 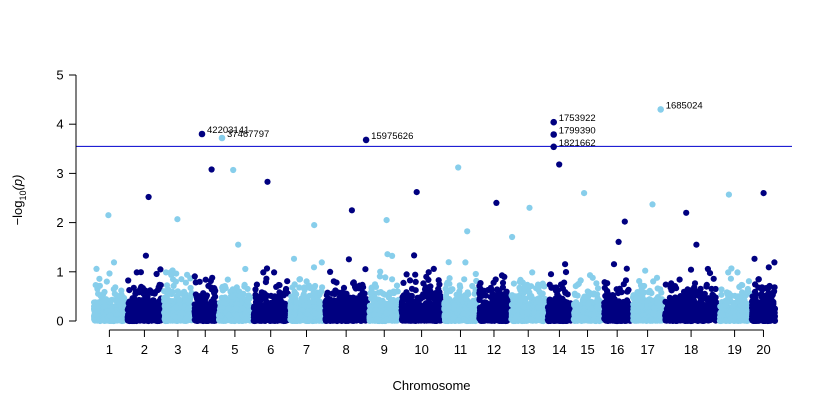 I want to click on chromosome-3-points, so click(x=178, y=270).